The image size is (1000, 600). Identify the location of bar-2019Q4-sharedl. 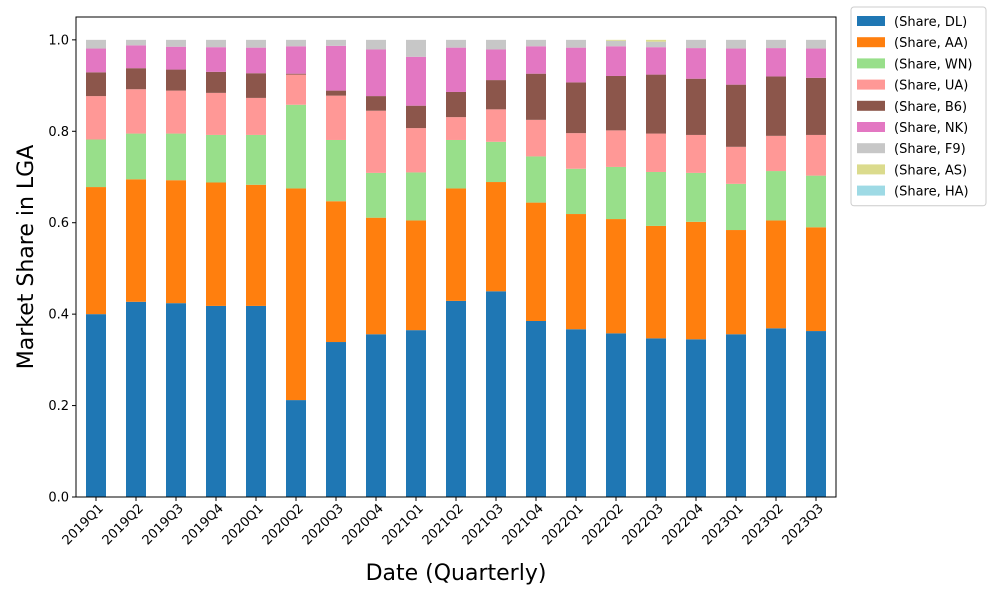
(216, 401).